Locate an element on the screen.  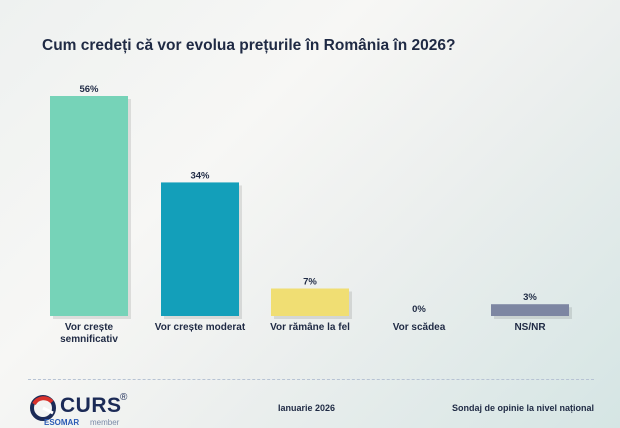
curs-logo: CURS ® ESOMAR member is located at coordinates (83, 410).